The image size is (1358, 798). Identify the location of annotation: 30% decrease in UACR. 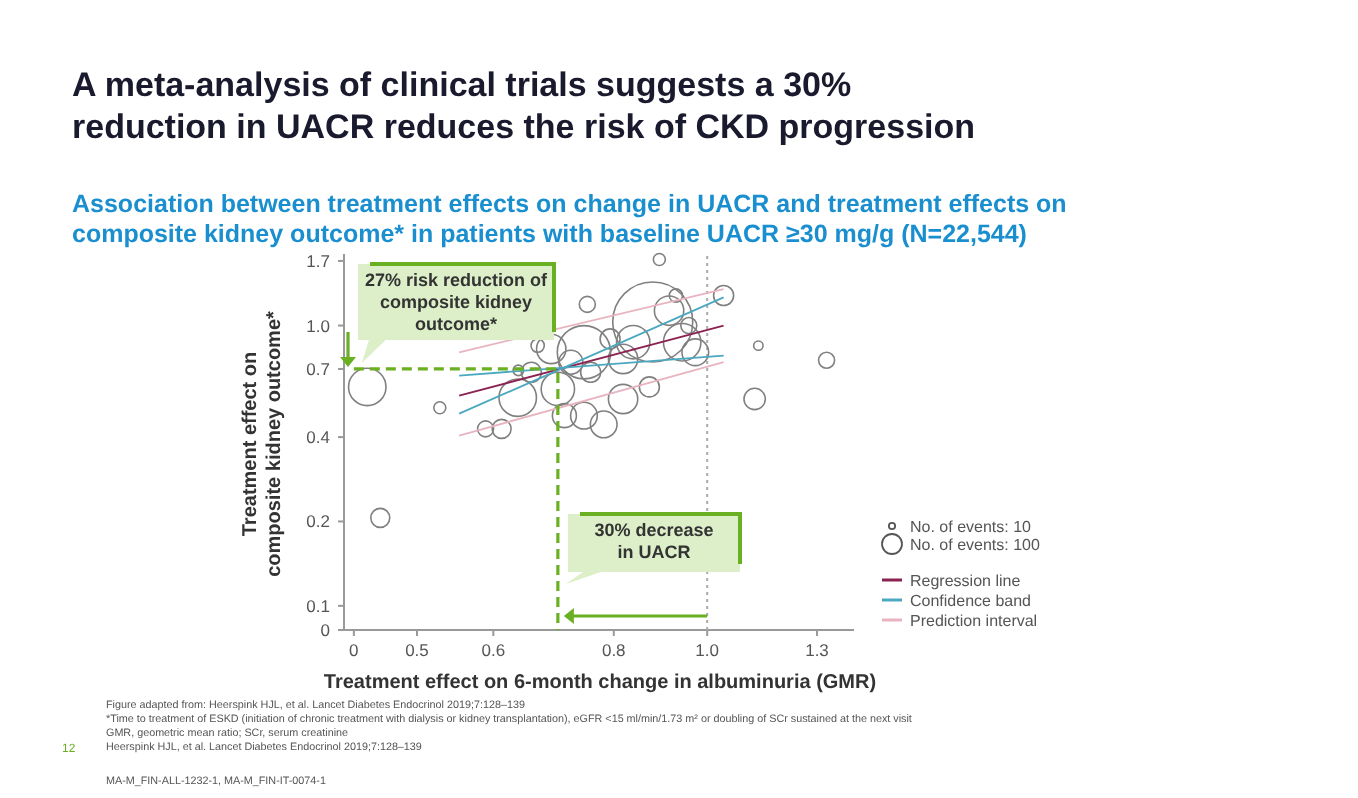
(654, 541).